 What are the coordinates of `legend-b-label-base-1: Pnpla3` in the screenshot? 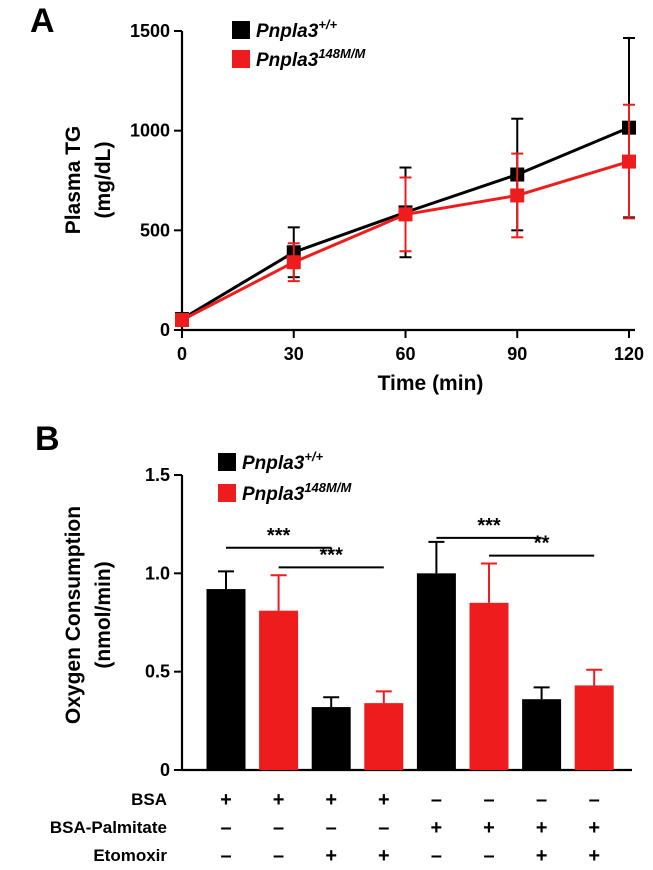 It's located at (273, 494).